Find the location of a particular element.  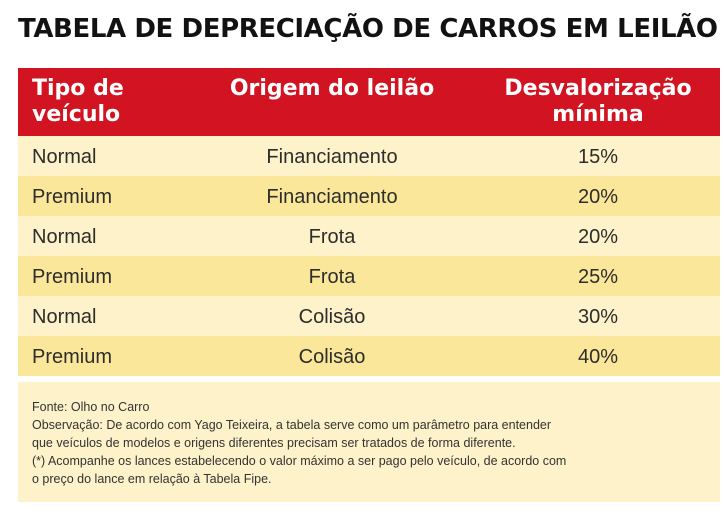

header-tipo-veiculo: Tipo de veículo is located at coordinates (102, 102).